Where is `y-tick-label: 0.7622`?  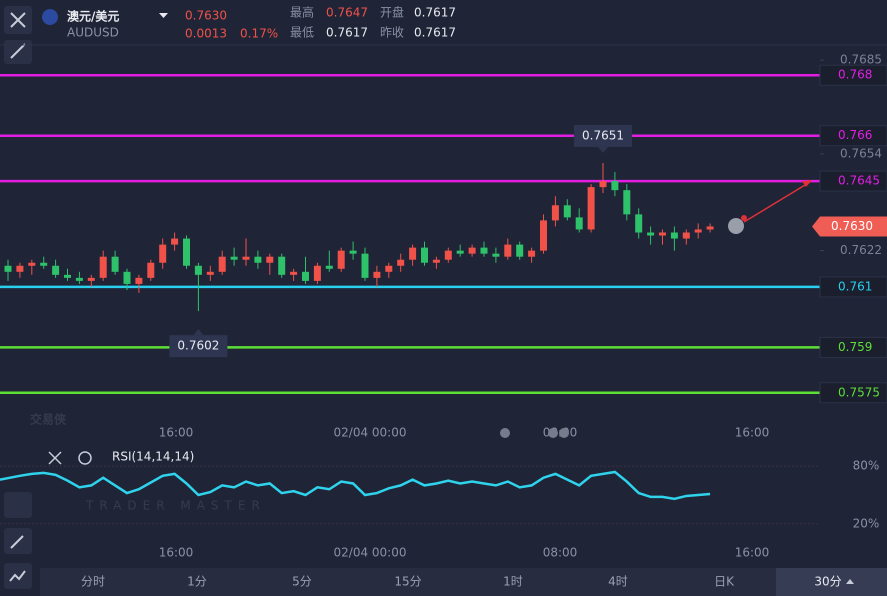 y-tick-label: 0.7622 is located at coordinates (861, 250).